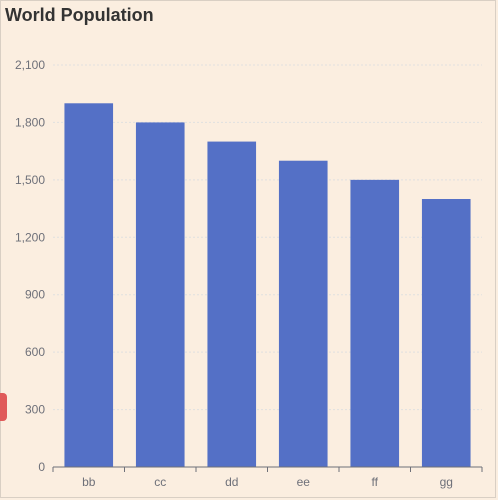 The height and width of the screenshot is (500, 498). I want to click on side-tab-handle, so click(3, 407).